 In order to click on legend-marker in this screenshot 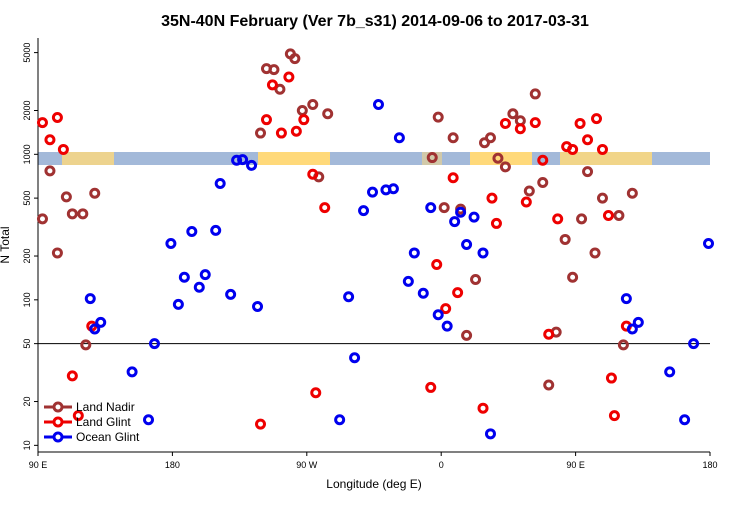, I will do `click(58, 422)`.